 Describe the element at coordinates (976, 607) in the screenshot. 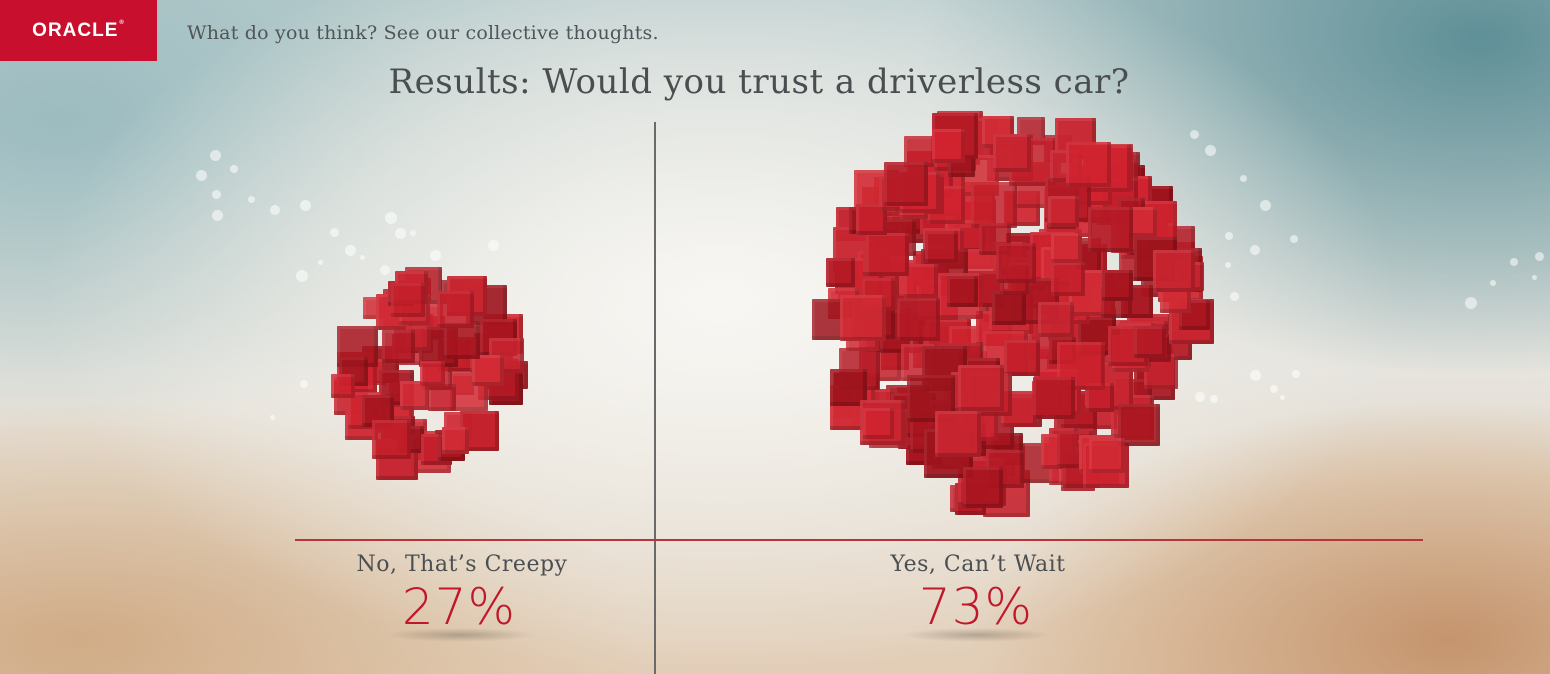

I see `answer-percent-yes: 73%` at that location.